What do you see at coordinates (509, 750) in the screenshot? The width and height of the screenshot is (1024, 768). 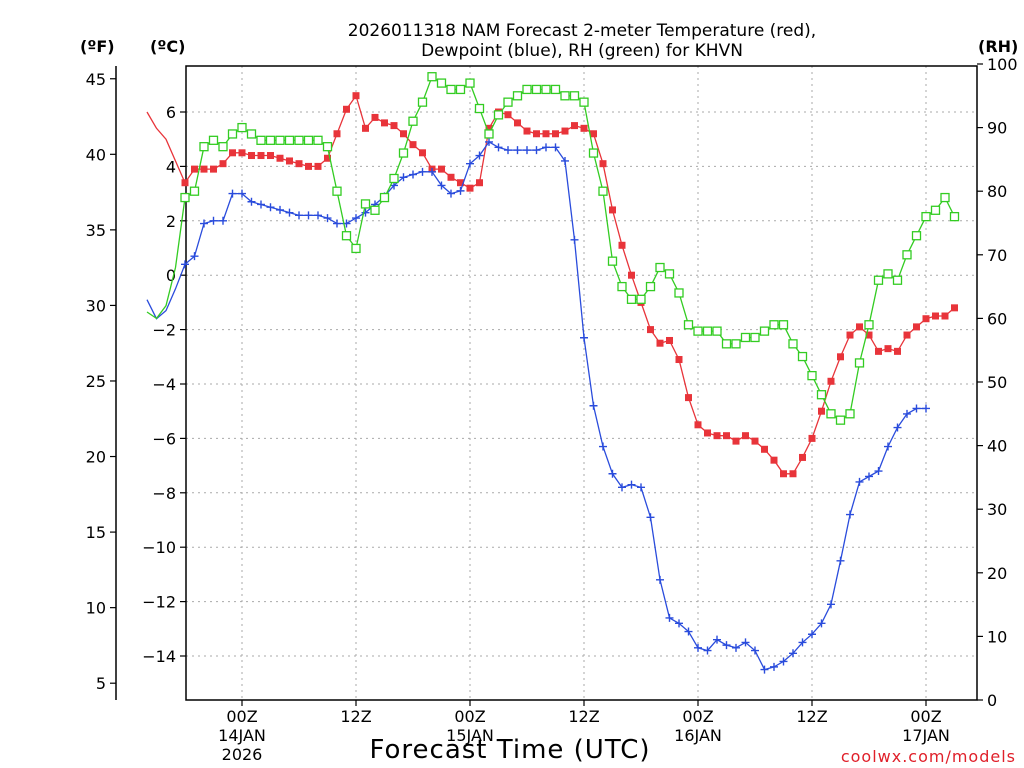 I see `x-axis-label: Forecast Time (UTC)` at bounding box center [509, 750].